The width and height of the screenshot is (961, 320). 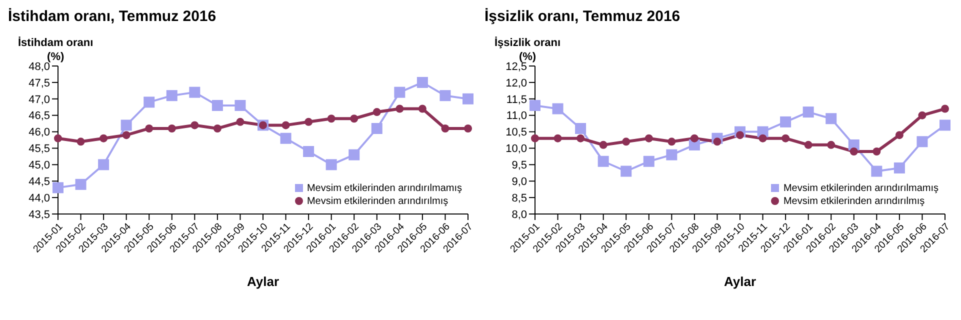 I want to click on y-tick-label: 10,5, so click(x=515, y=132).